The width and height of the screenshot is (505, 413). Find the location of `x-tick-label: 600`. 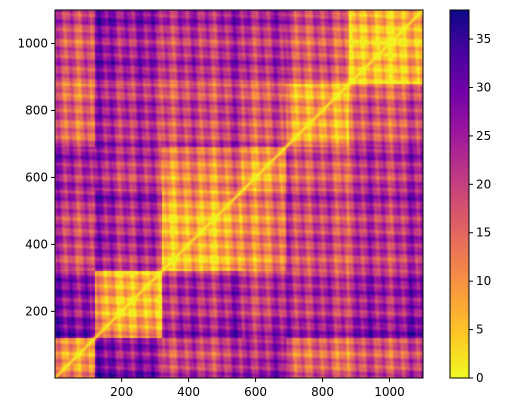

x-tick-label: 600 is located at coordinates (255, 392).